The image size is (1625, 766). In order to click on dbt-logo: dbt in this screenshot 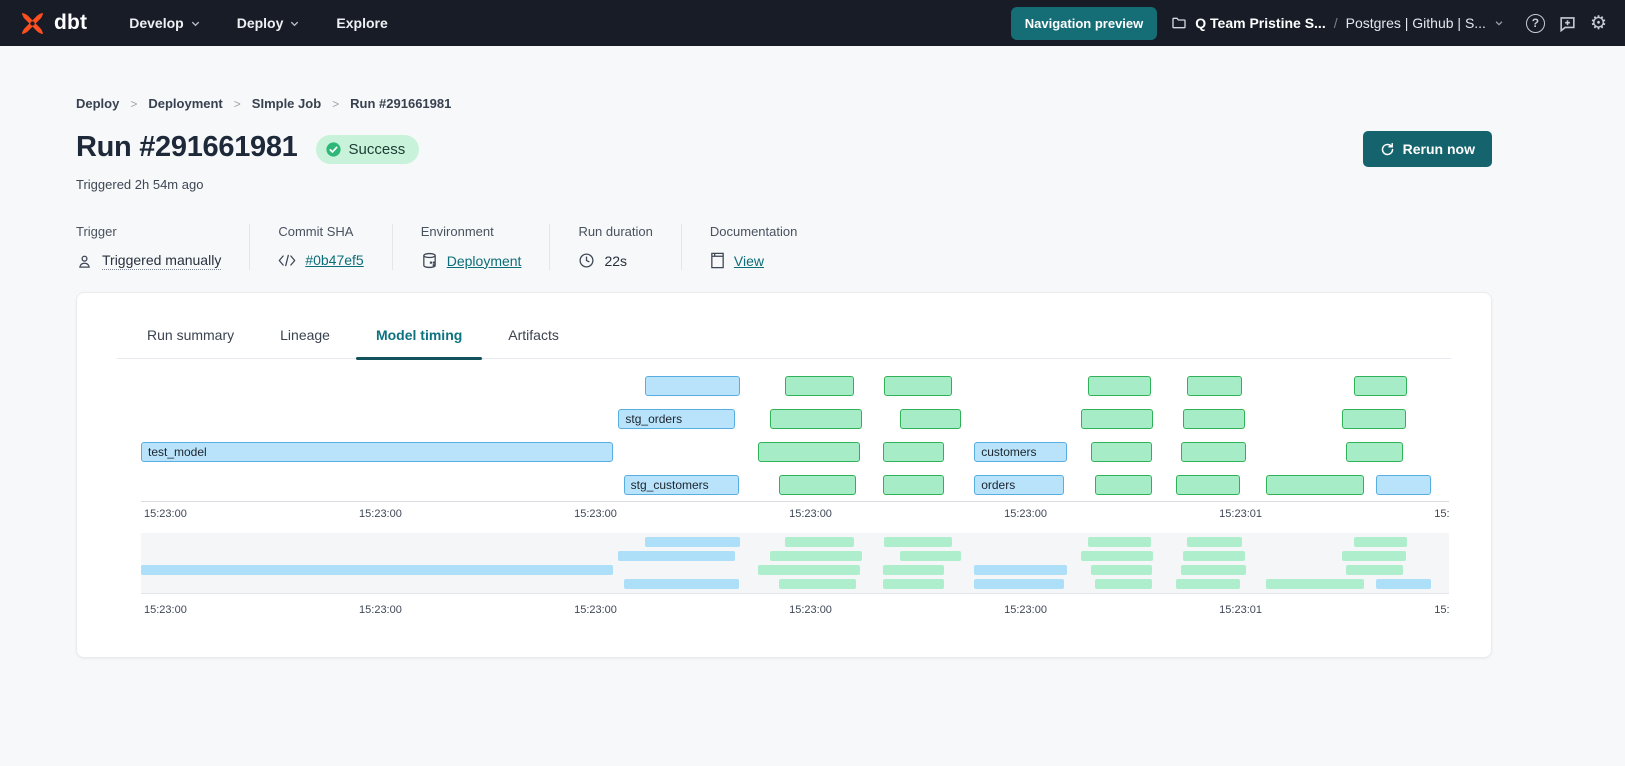, I will do `click(52, 23)`.